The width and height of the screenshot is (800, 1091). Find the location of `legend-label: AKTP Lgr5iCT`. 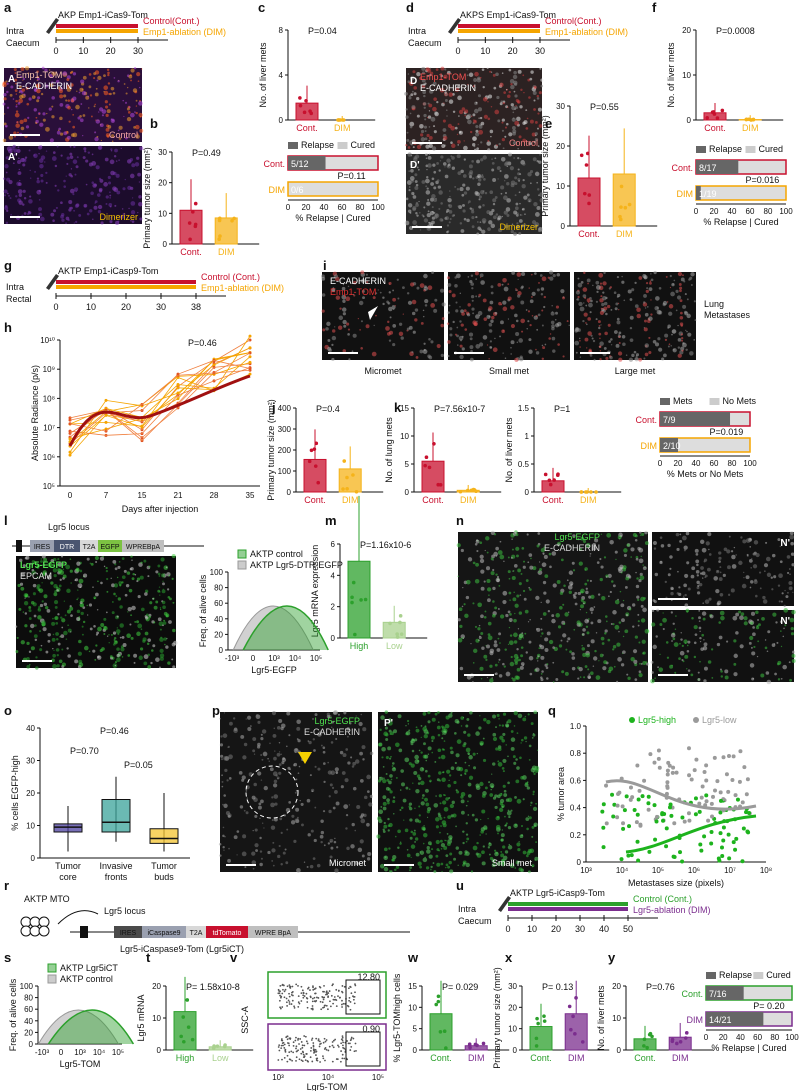

legend-label: AKTP Lgr5iCT is located at coordinates (89, 968).